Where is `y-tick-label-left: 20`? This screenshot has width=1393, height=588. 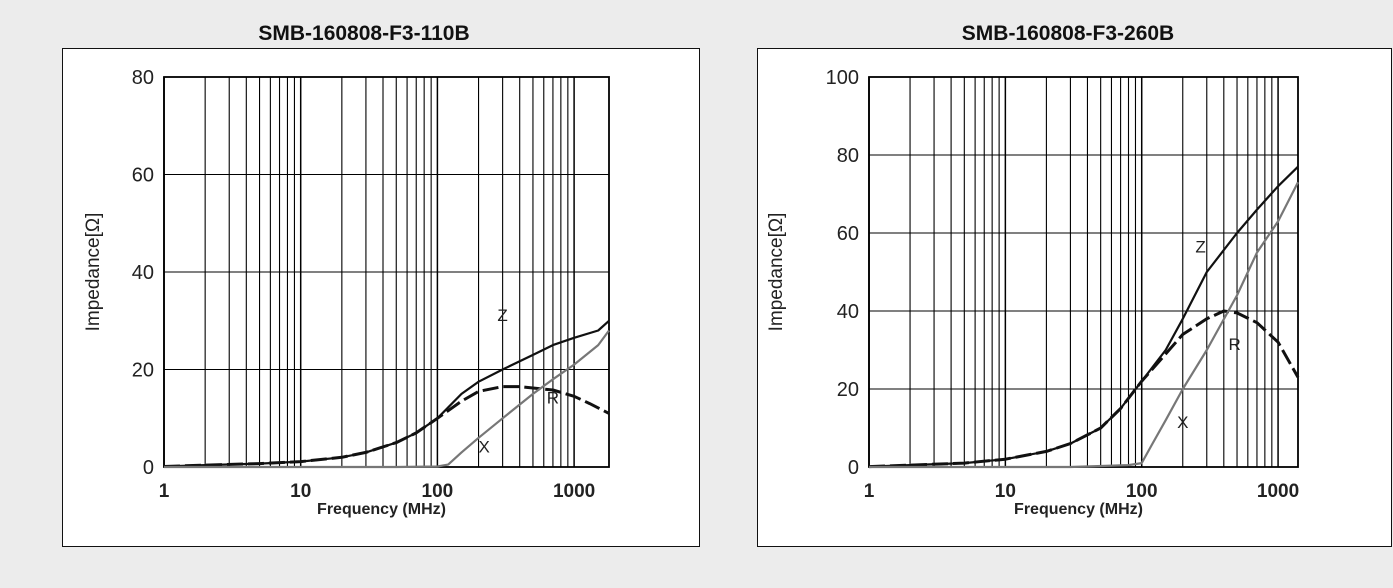 y-tick-label-left: 20 is located at coordinates (143, 371).